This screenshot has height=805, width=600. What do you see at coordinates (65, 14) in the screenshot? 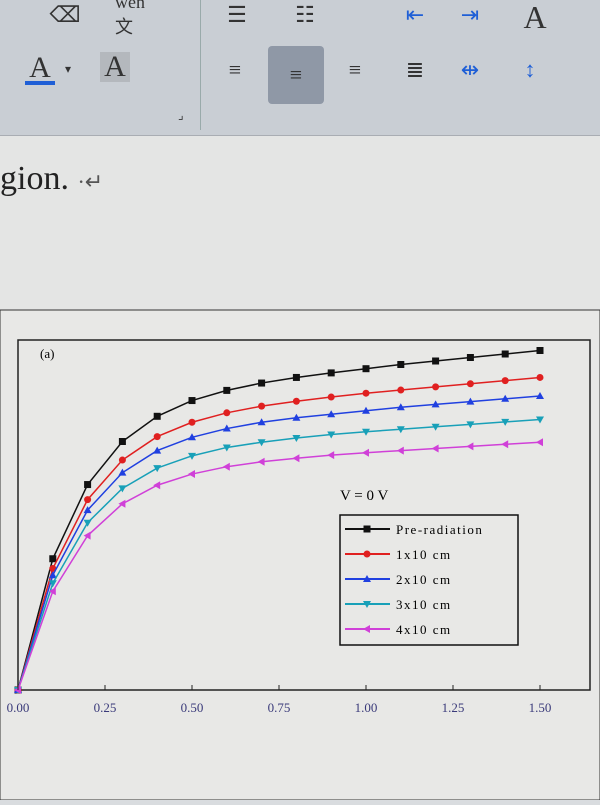
I see `clear-formatting-icon: ⌫` at bounding box center [65, 14].